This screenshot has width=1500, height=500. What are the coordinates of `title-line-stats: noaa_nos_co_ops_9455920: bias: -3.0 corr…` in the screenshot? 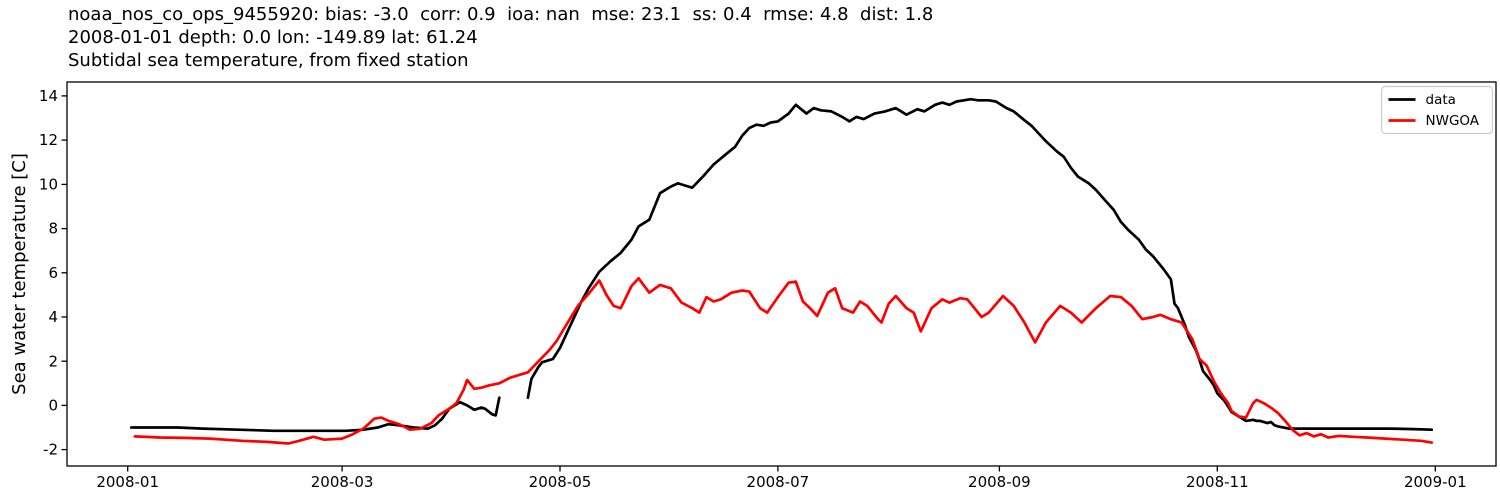 It's located at (501, 14).